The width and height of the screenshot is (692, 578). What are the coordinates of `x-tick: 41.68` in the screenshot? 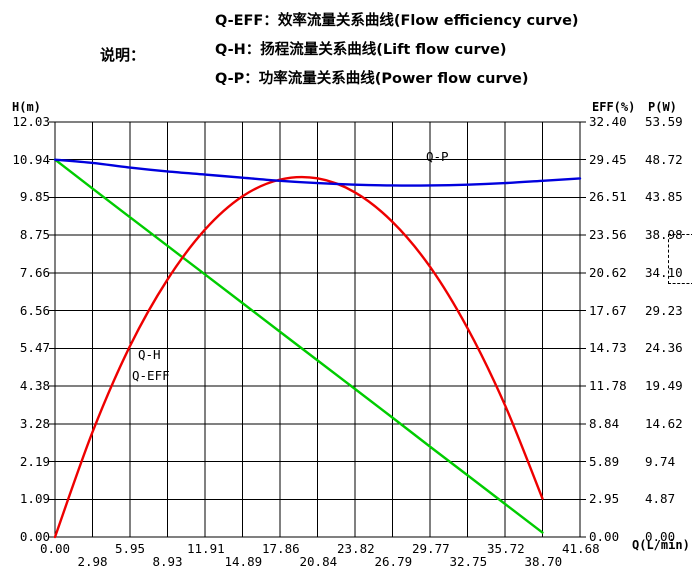 It's located at (581, 548).